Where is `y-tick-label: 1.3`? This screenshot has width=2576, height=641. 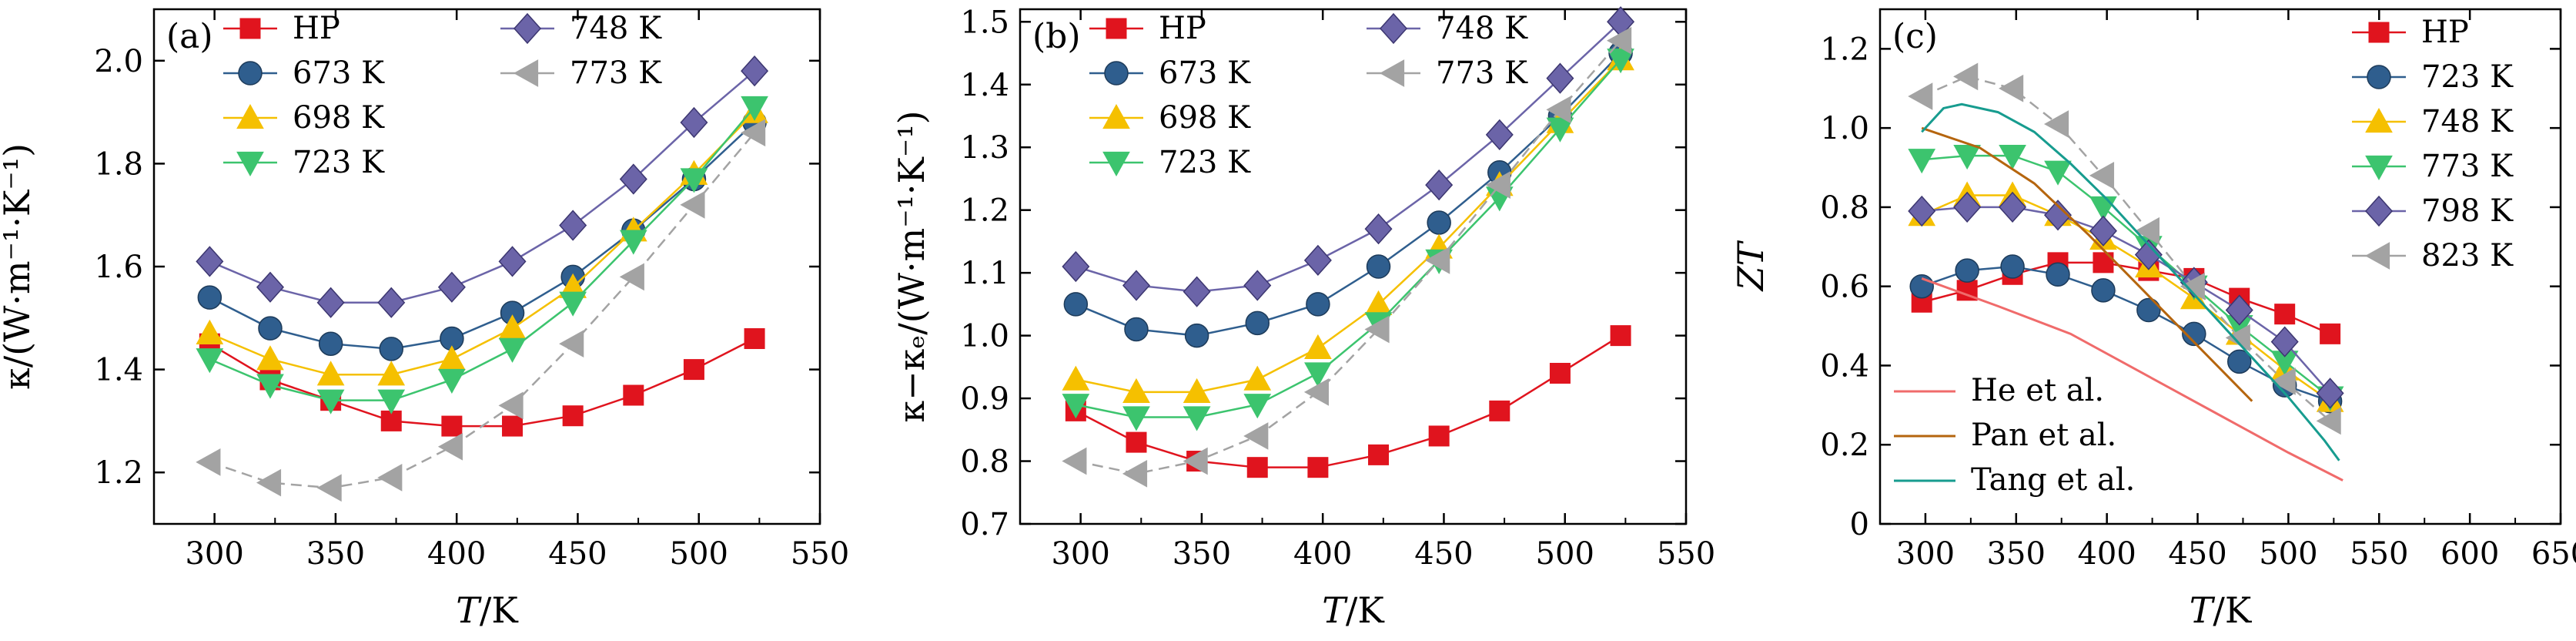
y-tick-label: 1.3 is located at coordinates (985, 148).